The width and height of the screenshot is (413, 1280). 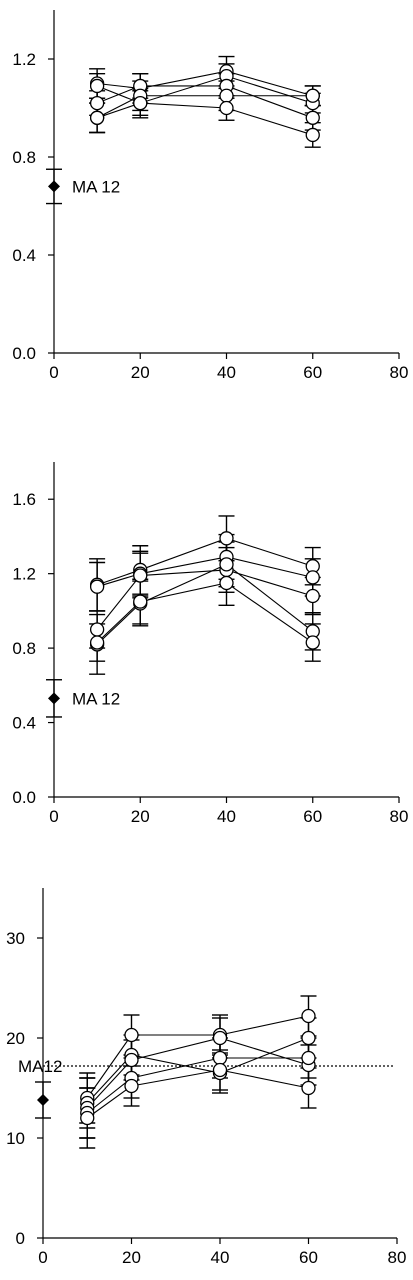 What do you see at coordinates (131, 1257) in the screenshot?
I see `chart-3-x-tick-label: 20` at bounding box center [131, 1257].